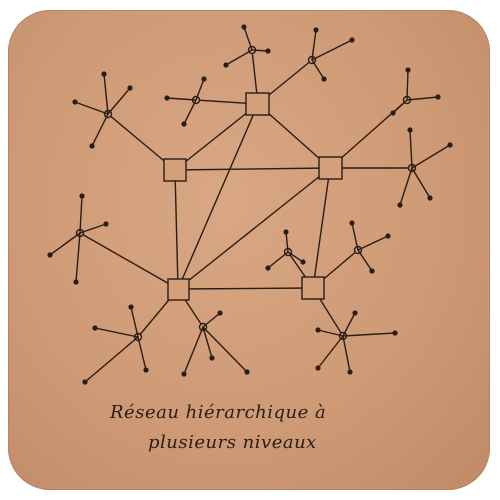 The width and height of the screenshot is (500, 500). I want to click on subnode-cluster-top-left, so click(185, 101).